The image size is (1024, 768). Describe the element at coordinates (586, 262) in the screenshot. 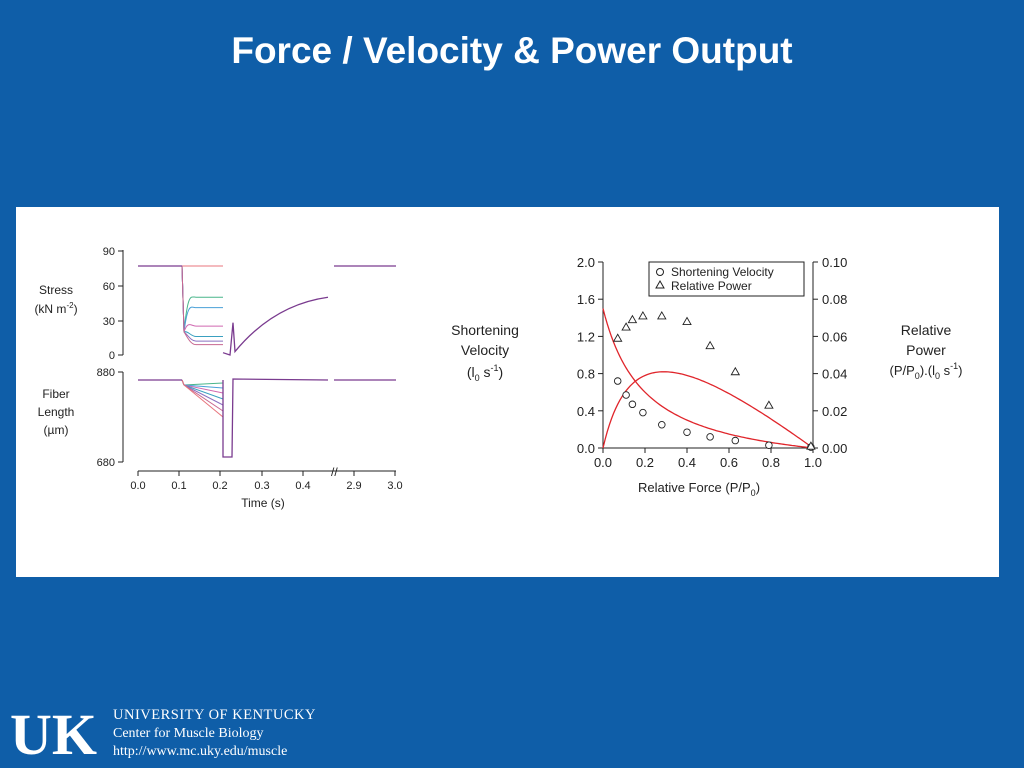

I see `velocity-tick-label: 2.0` at that location.